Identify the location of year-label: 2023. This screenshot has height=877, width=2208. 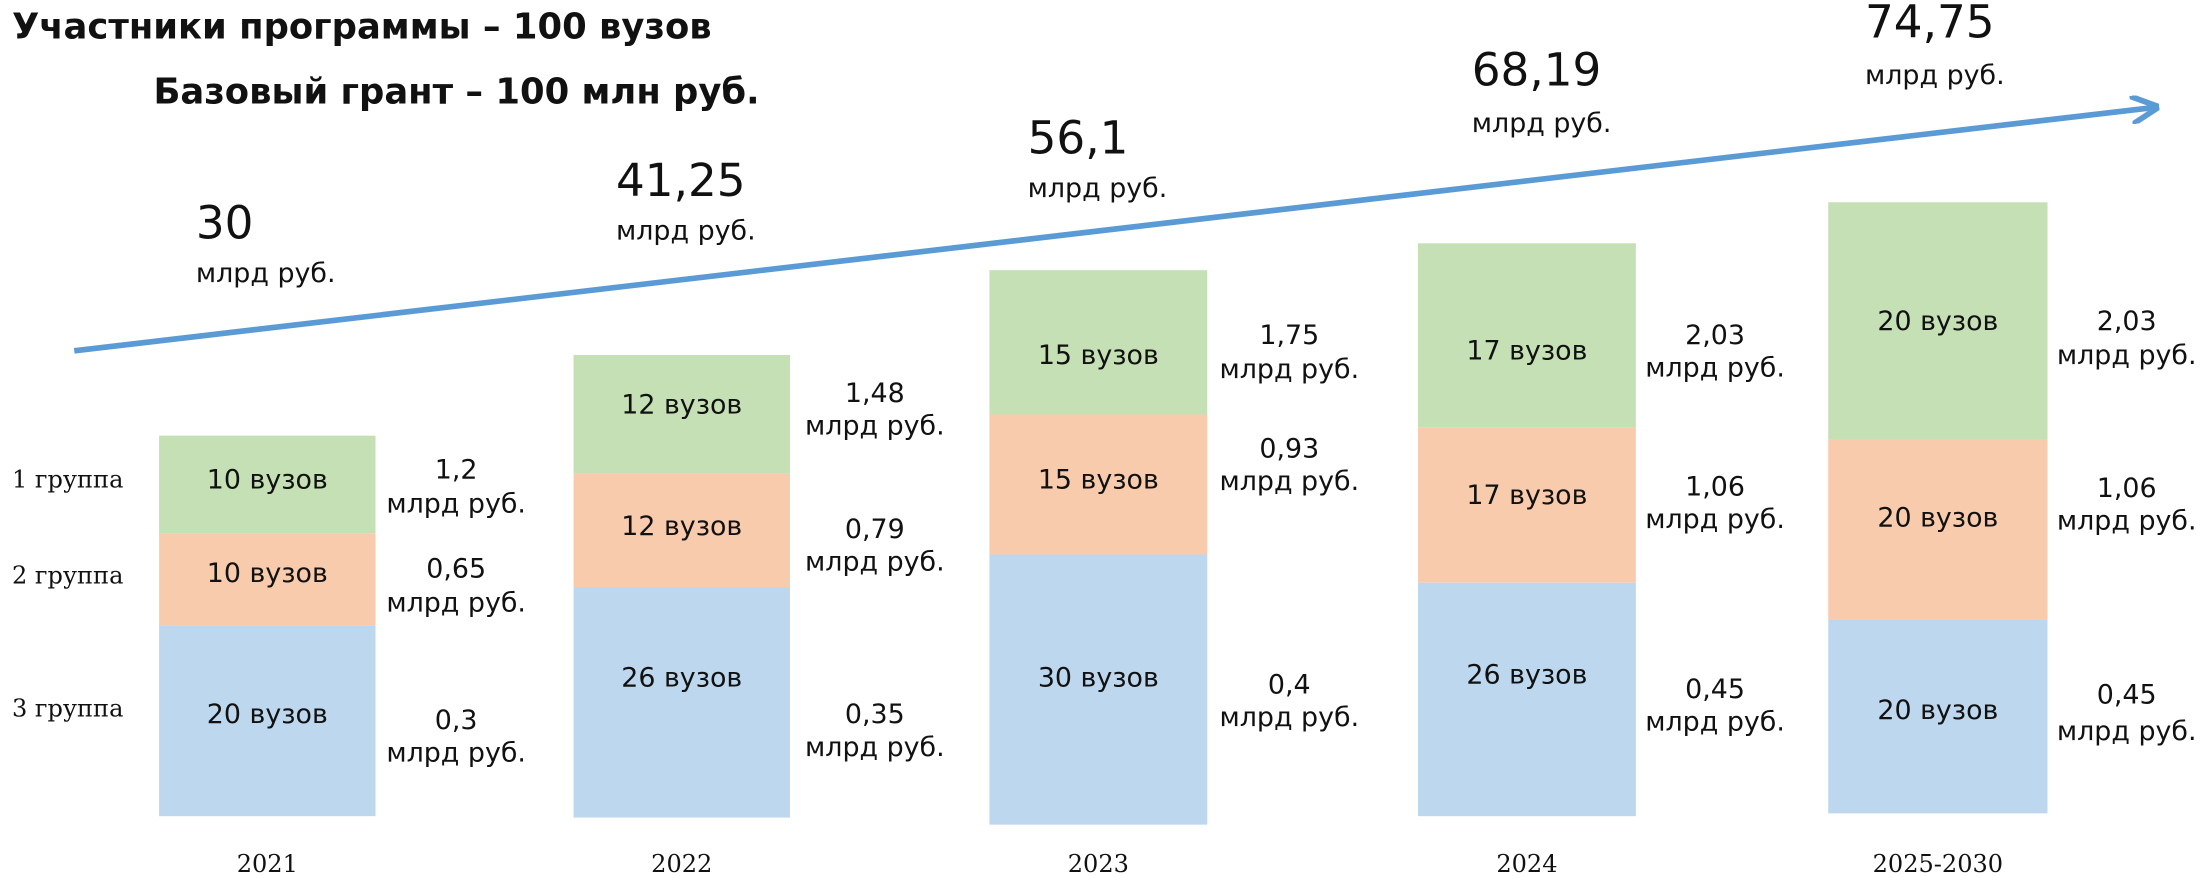
(1098, 863).